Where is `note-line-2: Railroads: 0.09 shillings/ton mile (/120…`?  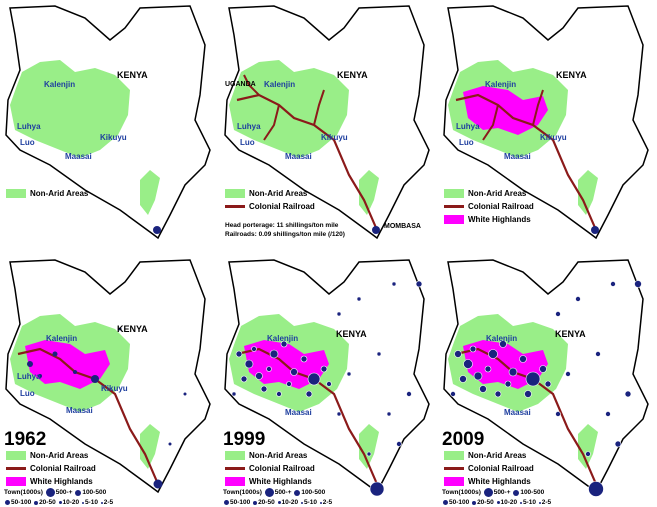 note-line-2: Railroads: 0.09 shillings/ton mile (/120… is located at coordinates (285, 234).